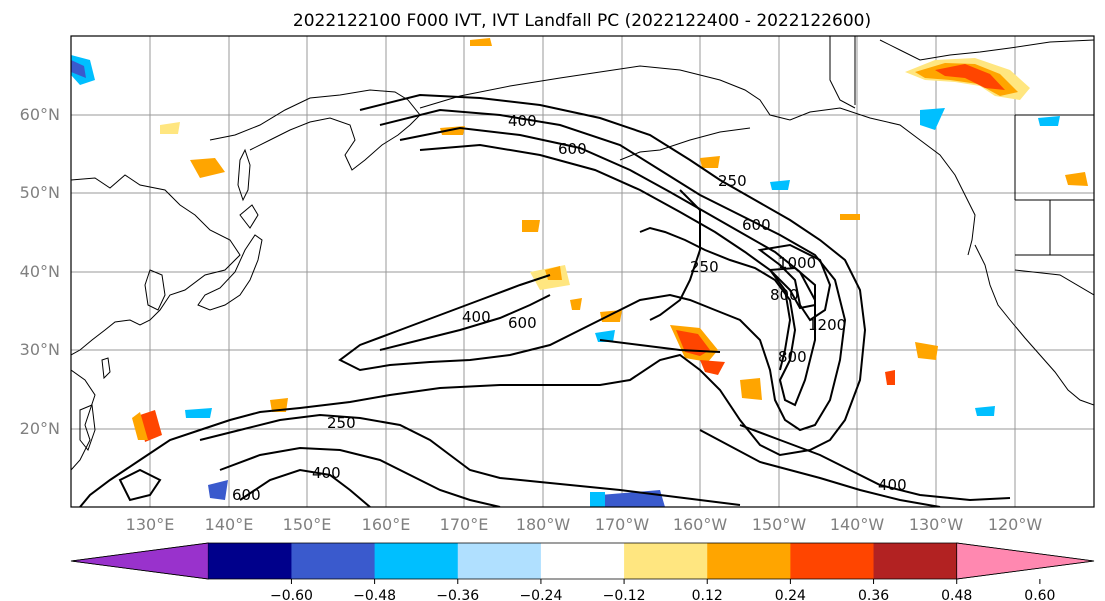  I want to click on lon-label: 170°W, so click(622, 524).